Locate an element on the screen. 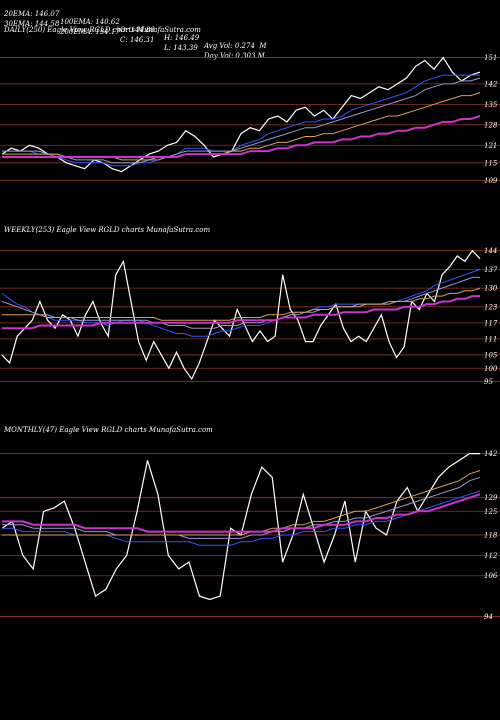 The width and height of the screenshot is (500, 720). daily-y-tick-label: 109 is located at coordinates (491, 181).